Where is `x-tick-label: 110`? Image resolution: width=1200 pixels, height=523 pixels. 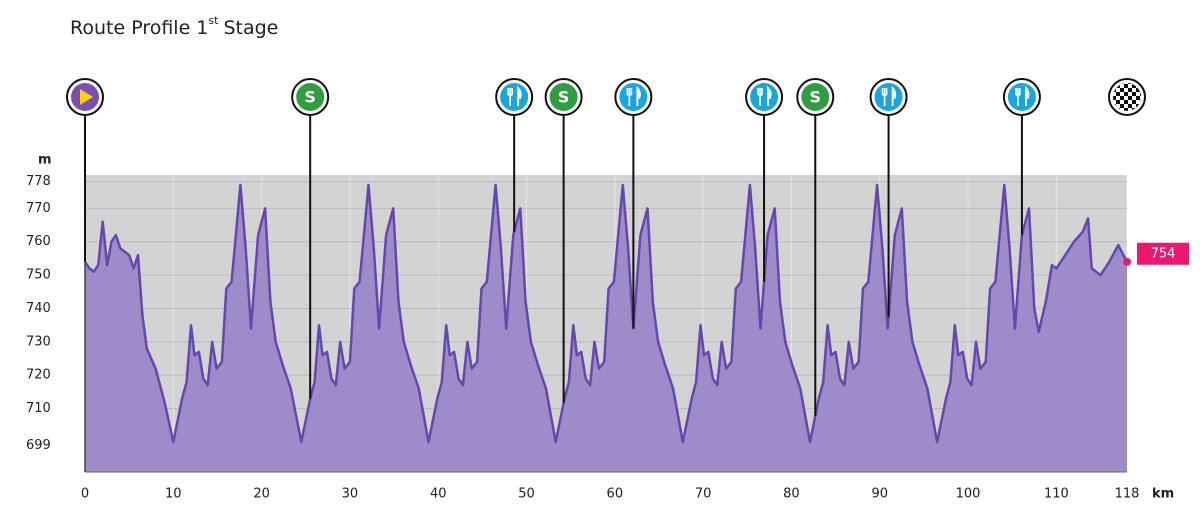 x-tick-label: 110 is located at coordinates (1056, 494).